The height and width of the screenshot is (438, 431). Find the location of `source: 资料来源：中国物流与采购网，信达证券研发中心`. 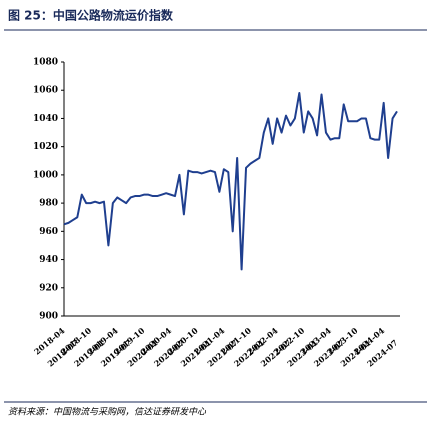

source: 资料来源：中国物流与采购网，信达证券研发中心 is located at coordinates (107, 412).